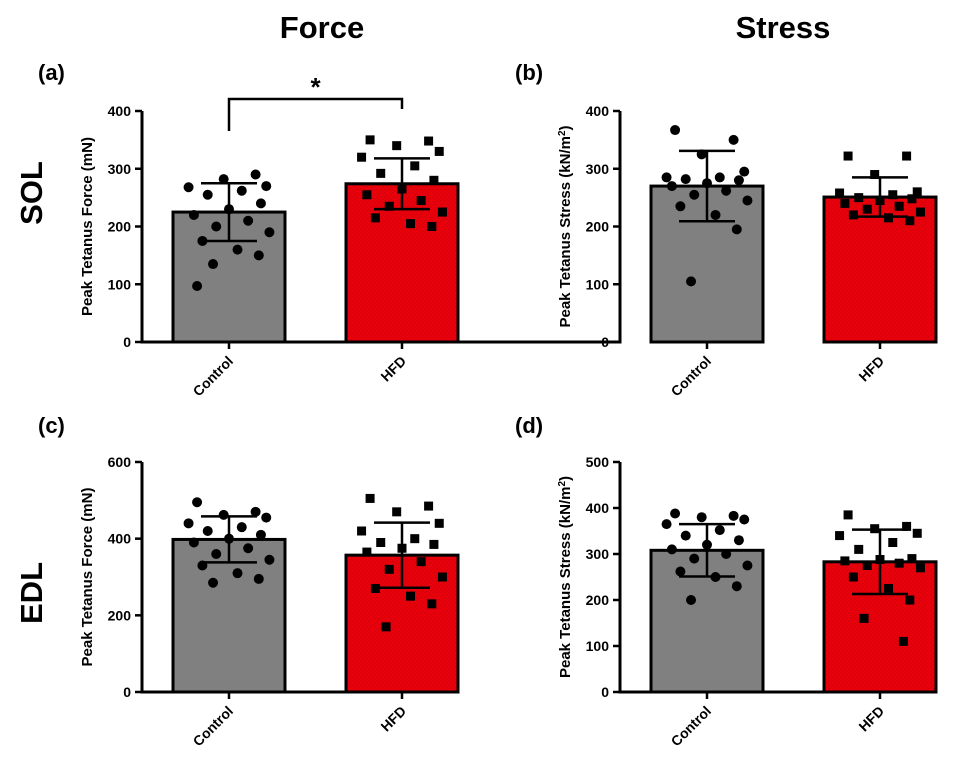 The height and width of the screenshot is (759, 959). I want to click on row-title-sol: SOL, so click(31, 193).